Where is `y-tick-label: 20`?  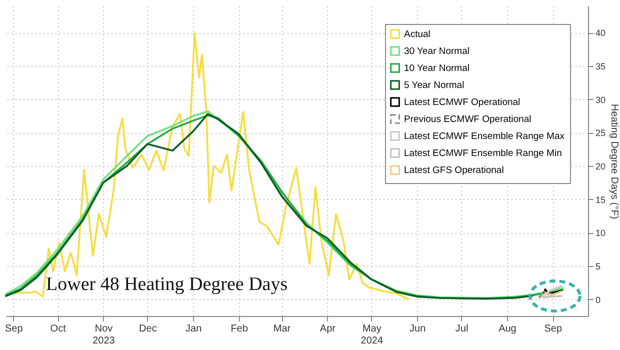
y-tick-label: 20 is located at coordinates (601, 167).